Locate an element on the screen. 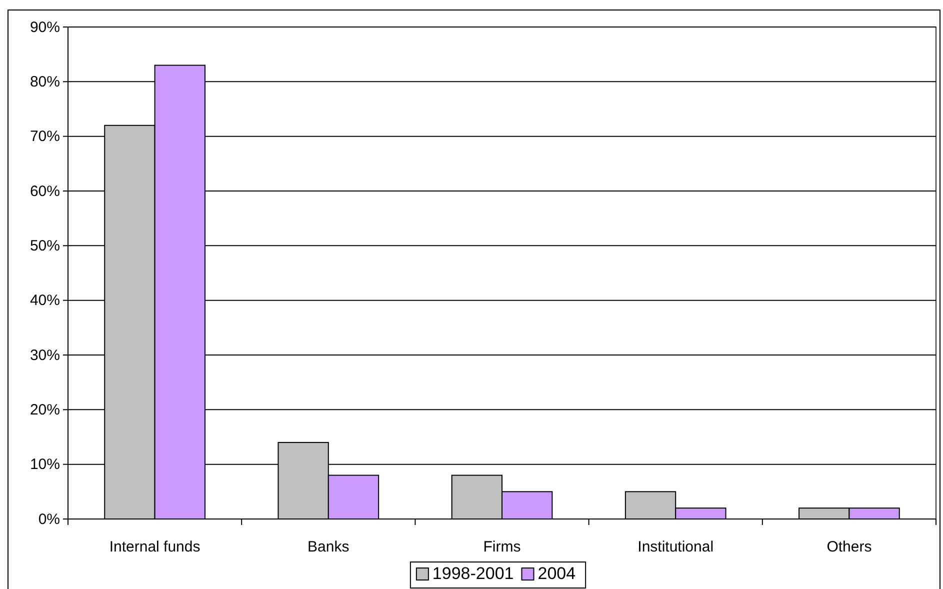 The height and width of the screenshot is (589, 943). y-tick-label: 90% is located at coordinates (45, 27).